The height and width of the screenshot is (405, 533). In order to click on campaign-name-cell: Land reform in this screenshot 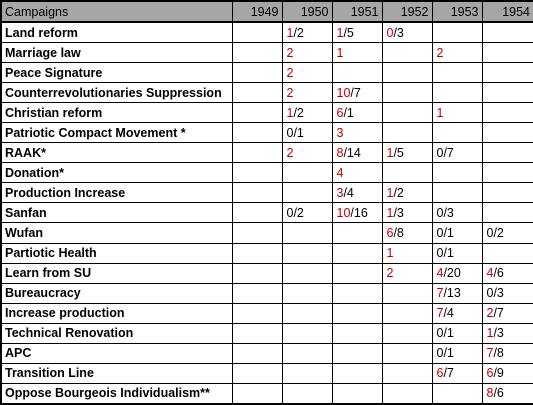, I will do `click(116, 32)`.